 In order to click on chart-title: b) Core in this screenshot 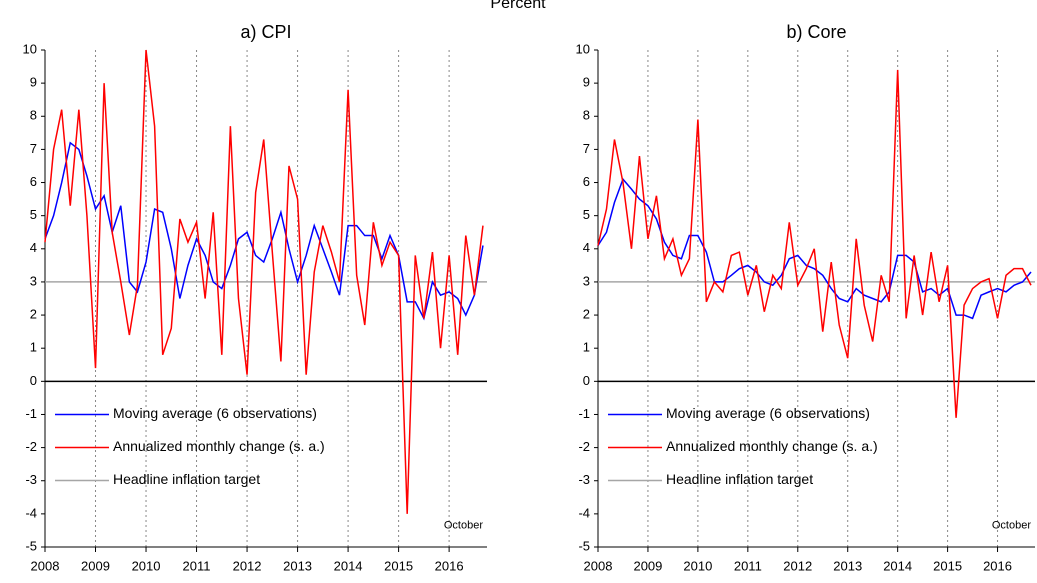, I will do `click(816, 32)`.